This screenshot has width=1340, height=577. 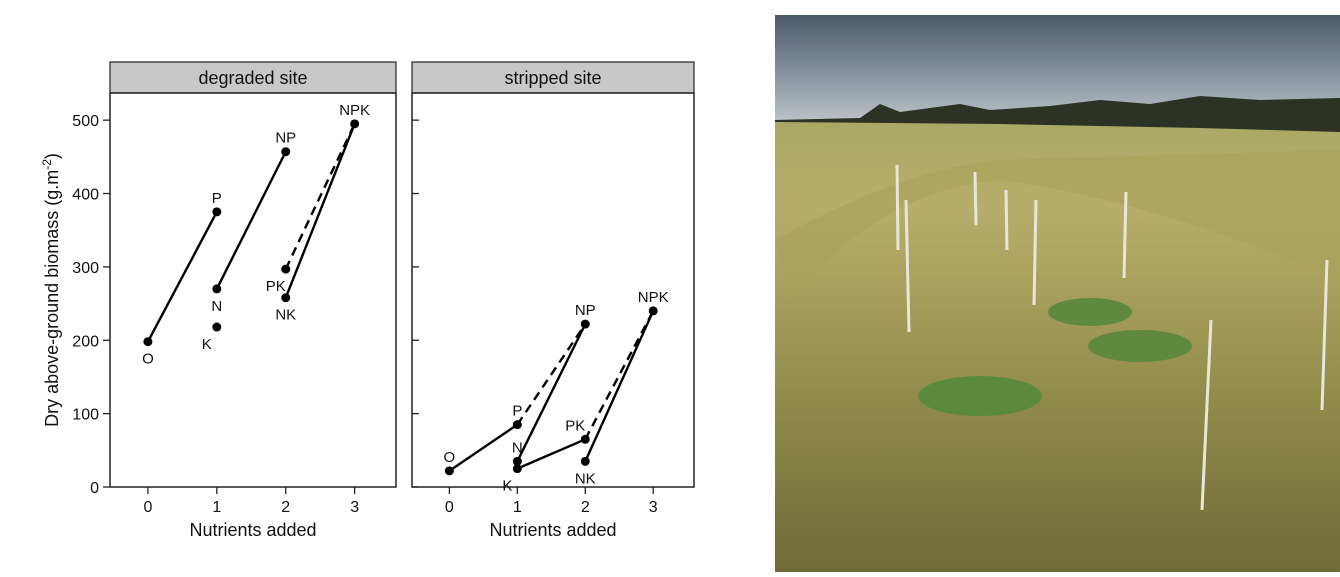 I want to click on y-tick-label: 400, so click(x=85, y=195).